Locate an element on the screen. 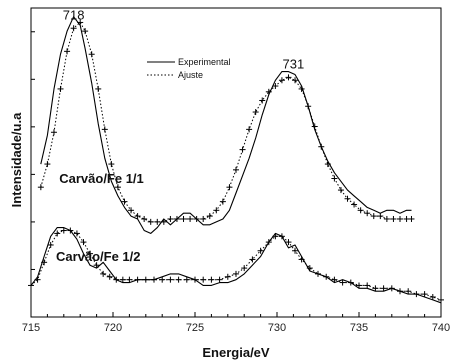 This screenshot has width=452, height=360. annotation-label: 718 is located at coordinates (74, 15).